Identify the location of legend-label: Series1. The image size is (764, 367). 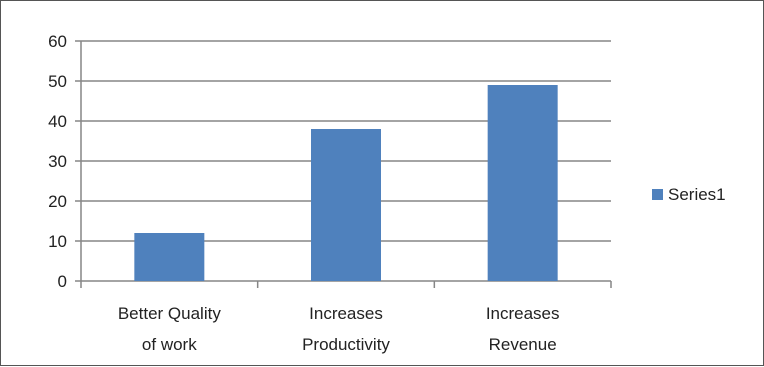
(697, 194).